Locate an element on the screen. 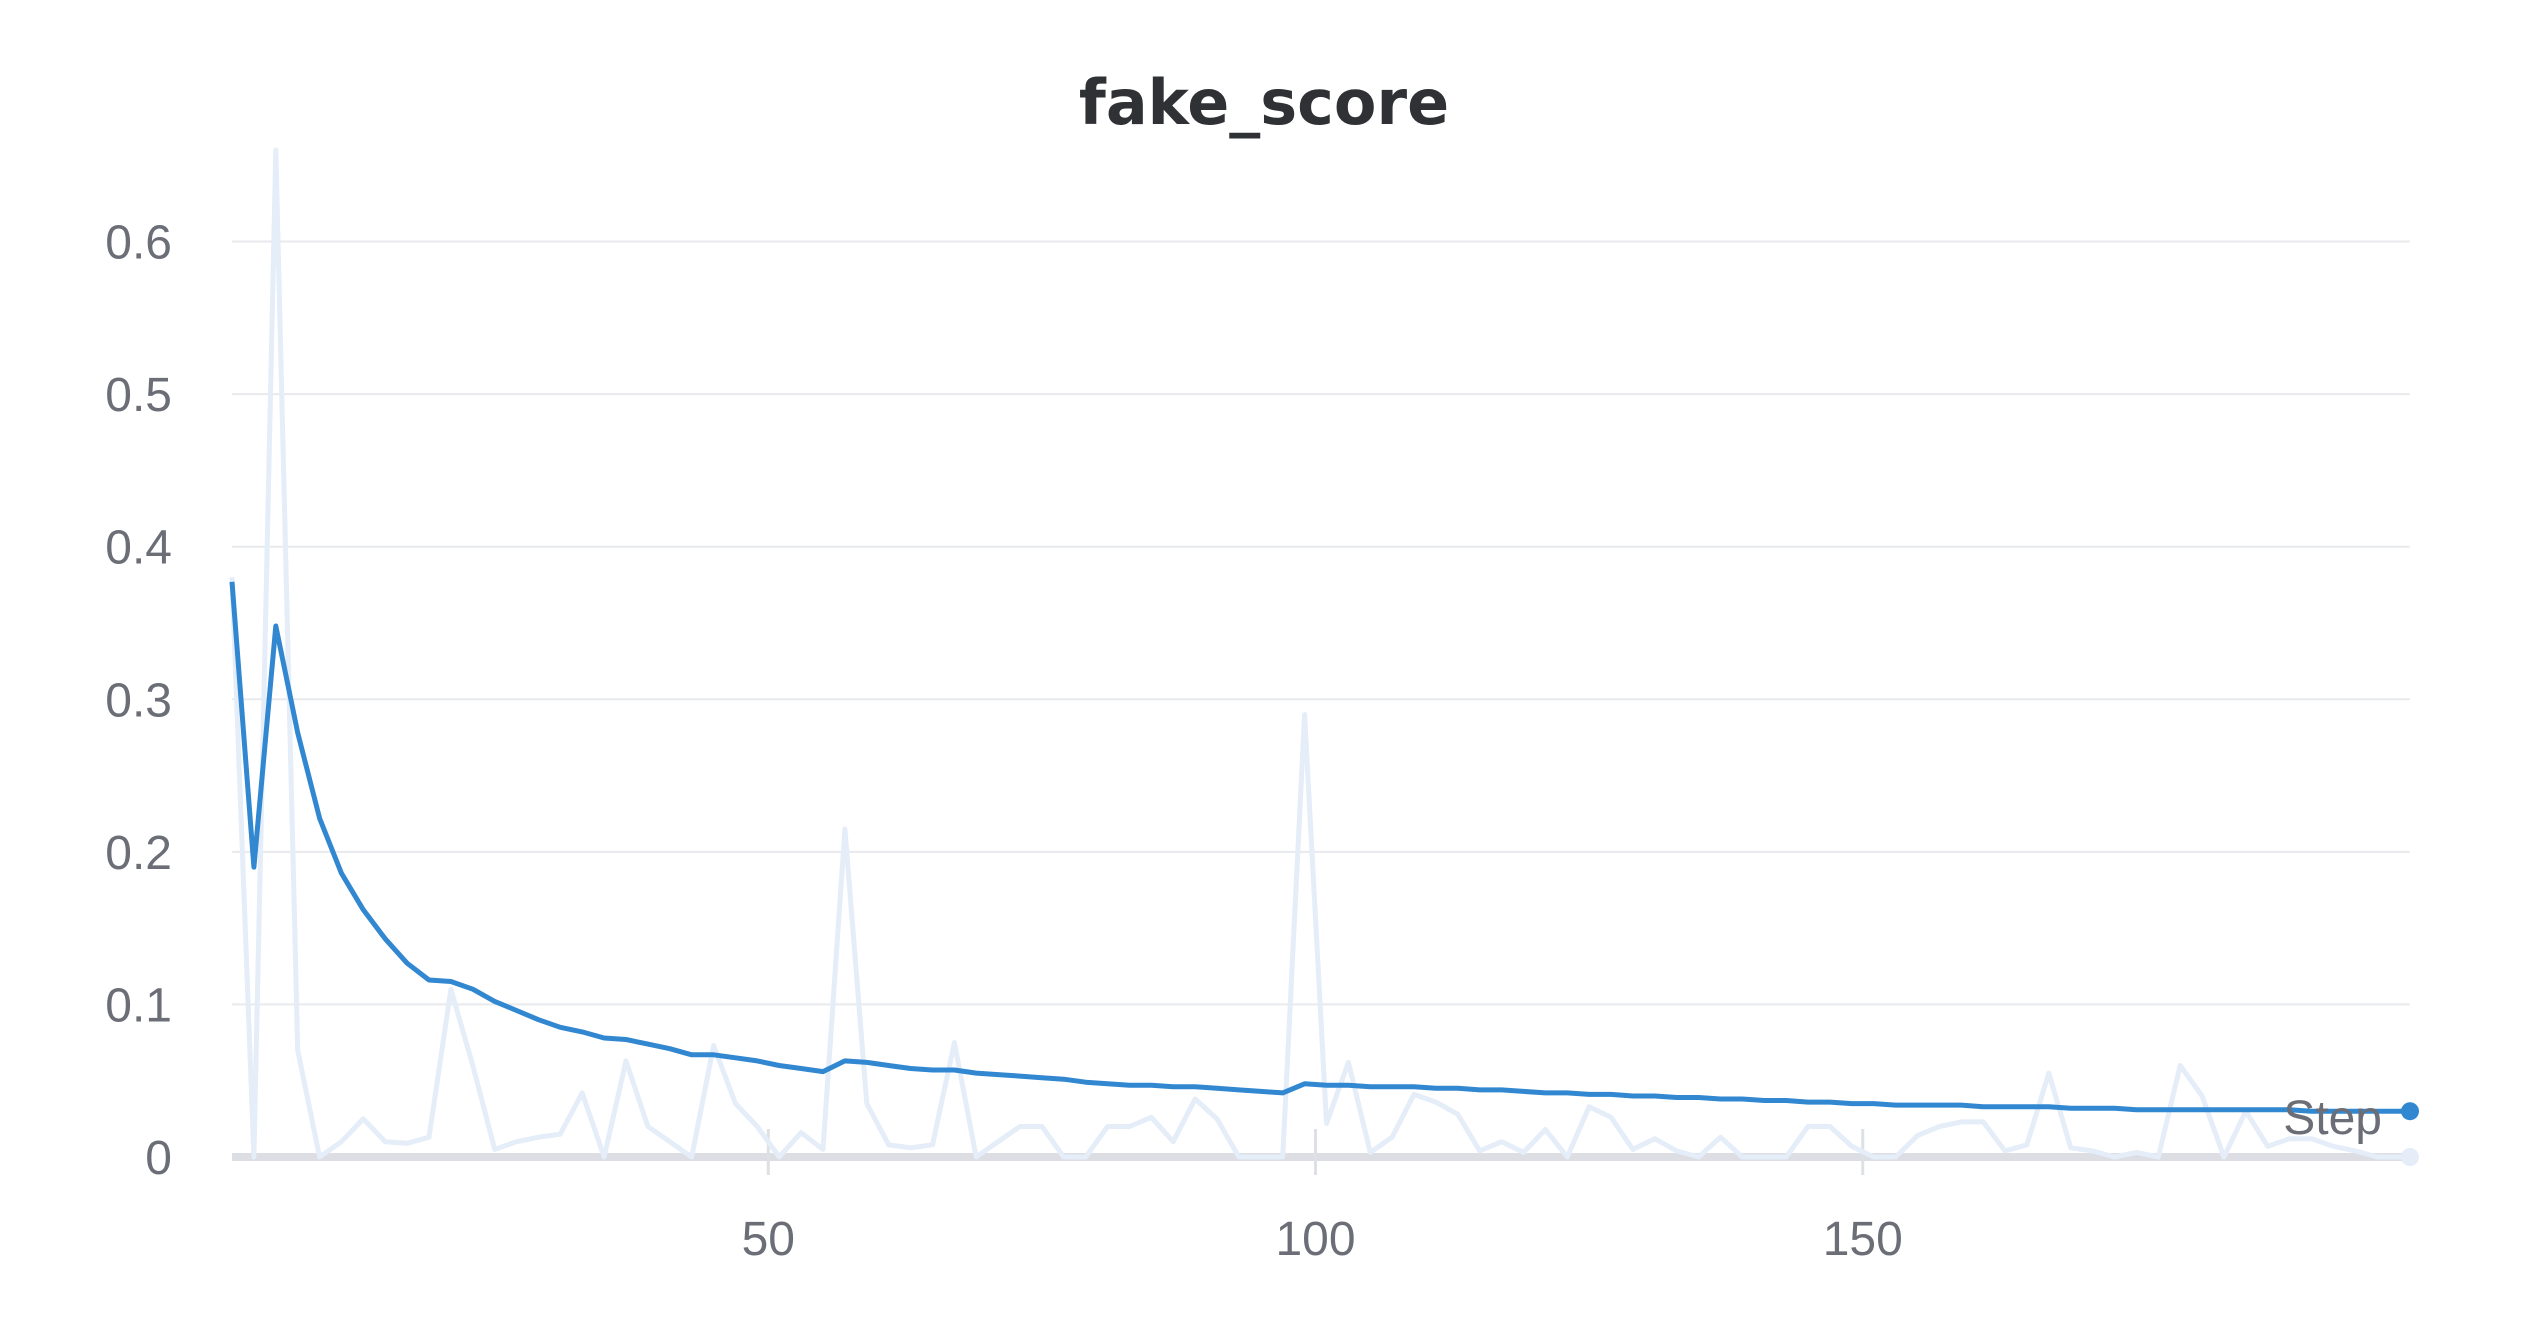 Image resolution: width=2528 pixels, height=1328 pixels. y-tick-label: 0.5 is located at coordinates (138, 395).